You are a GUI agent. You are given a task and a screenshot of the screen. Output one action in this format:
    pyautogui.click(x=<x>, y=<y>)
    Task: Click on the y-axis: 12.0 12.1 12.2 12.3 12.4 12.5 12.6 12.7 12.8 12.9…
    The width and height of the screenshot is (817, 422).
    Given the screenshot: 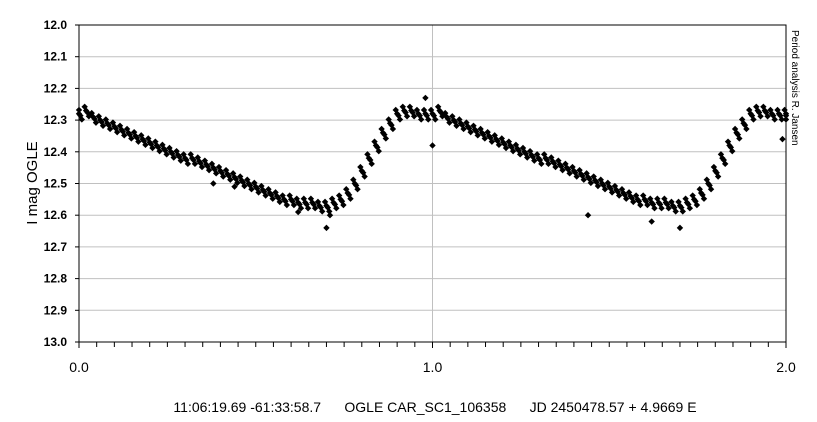 What is the action you would take?
    pyautogui.click(x=61, y=183)
    